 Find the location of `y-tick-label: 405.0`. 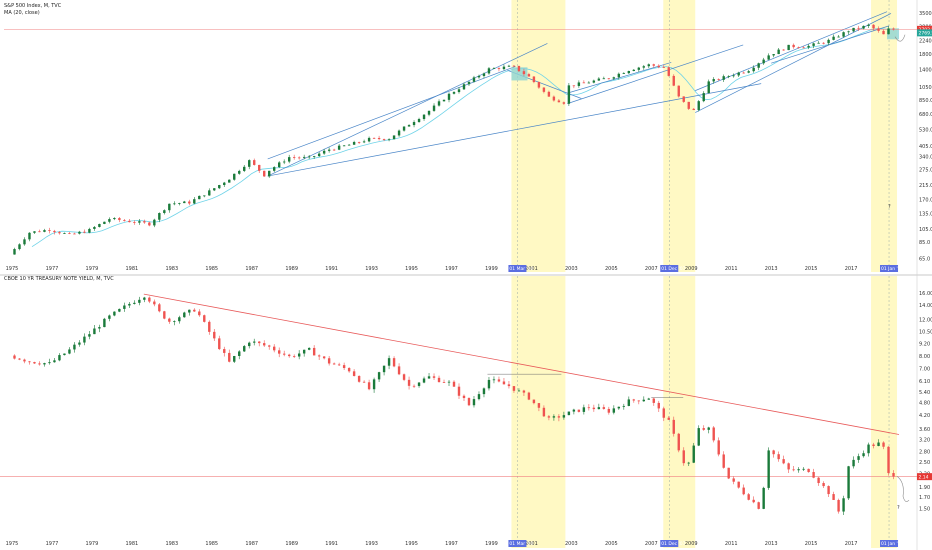

y-tick-label: 405.0 is located at coordinates (925, 147).